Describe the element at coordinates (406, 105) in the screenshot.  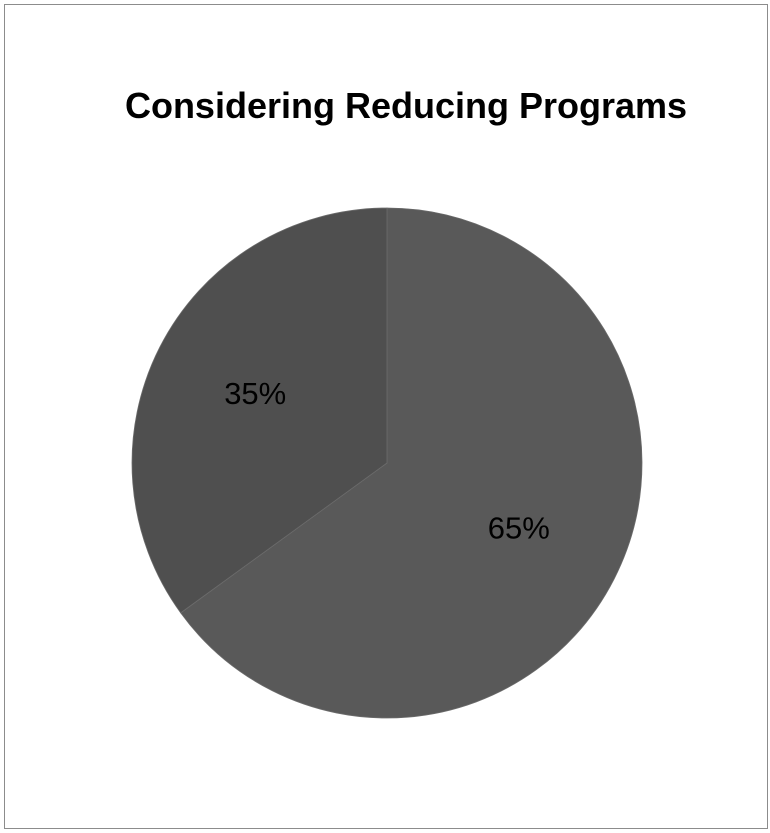
I see `chart-title: Considering Reducing Programs` at that location.